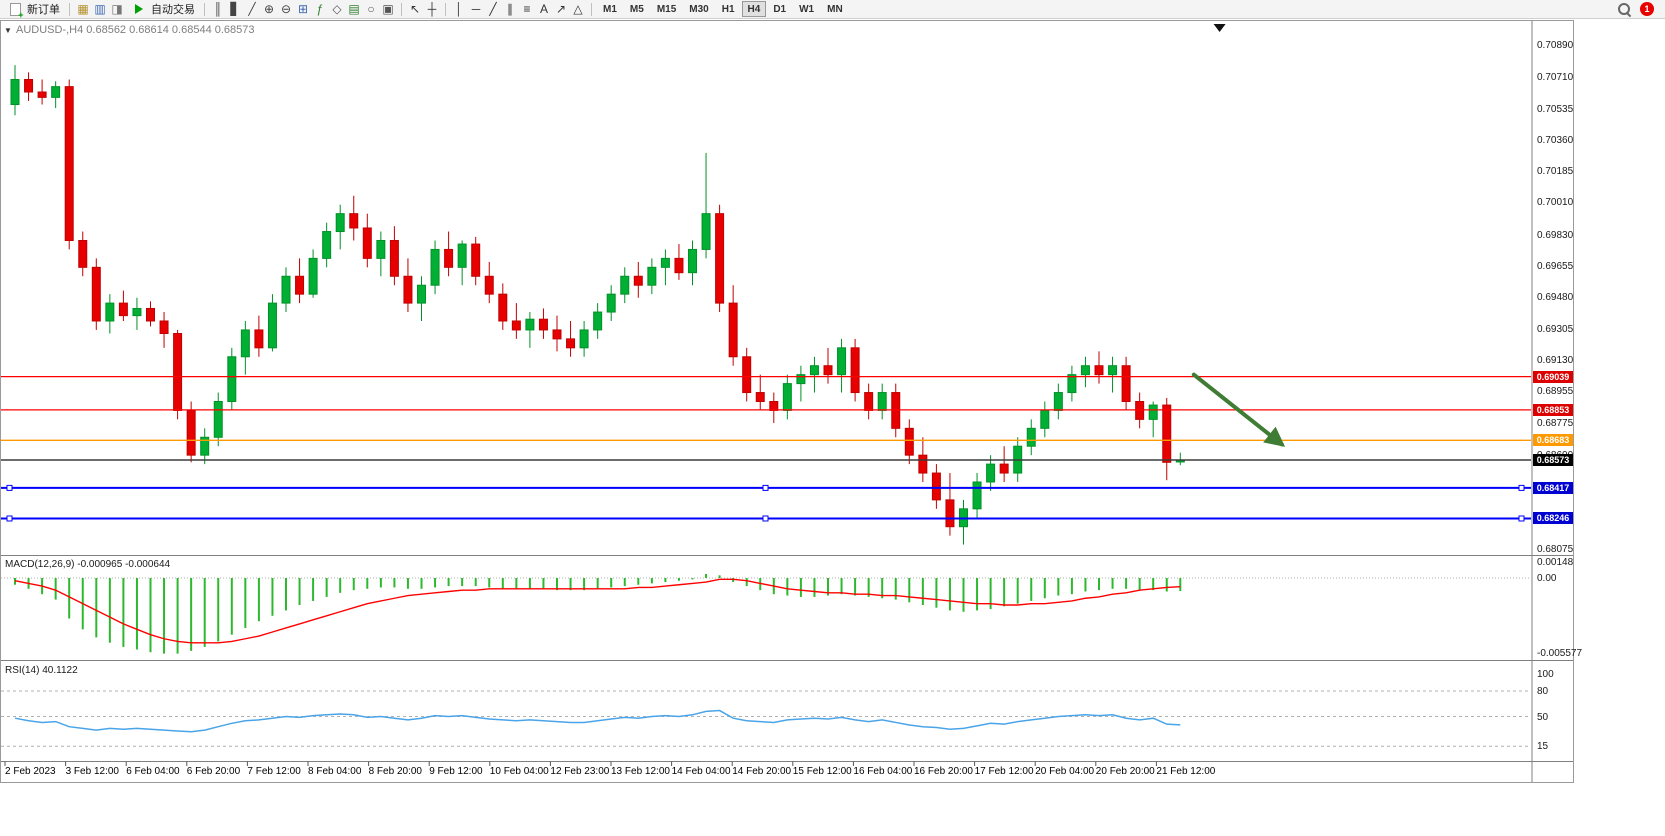 This screenshot has height=836, width=1665. What do you see at coordinates (493, 9) in the screenshot?
I see `trendline-icon: ╱` at bounding box center [493, 9].